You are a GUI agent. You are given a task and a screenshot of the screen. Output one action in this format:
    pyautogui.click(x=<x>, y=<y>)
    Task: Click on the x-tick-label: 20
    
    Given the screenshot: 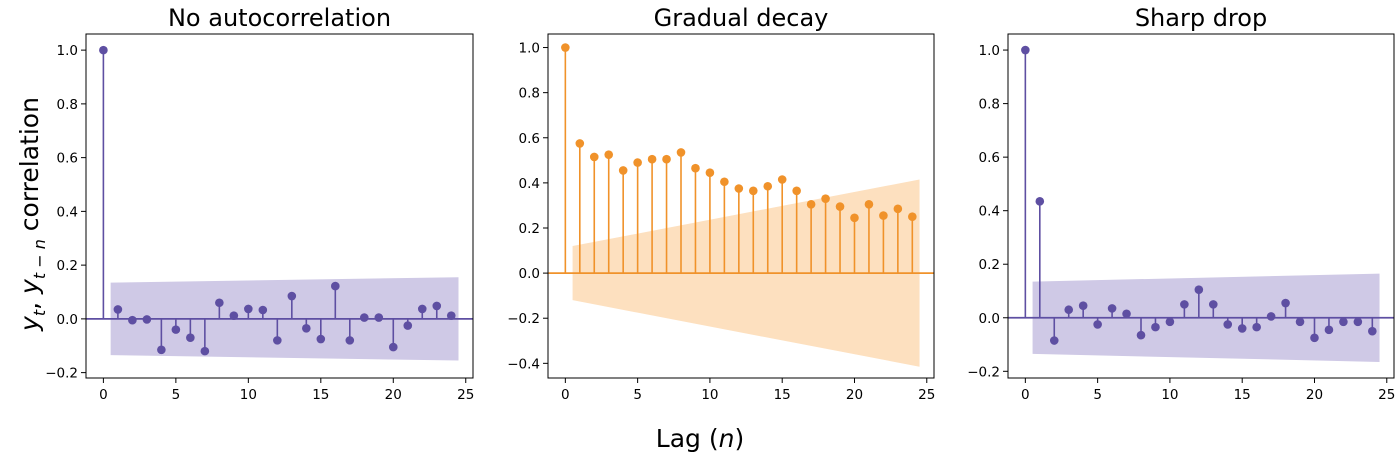 What is the action you would take?
    pyautogui.click(x=1314, y=395)
    